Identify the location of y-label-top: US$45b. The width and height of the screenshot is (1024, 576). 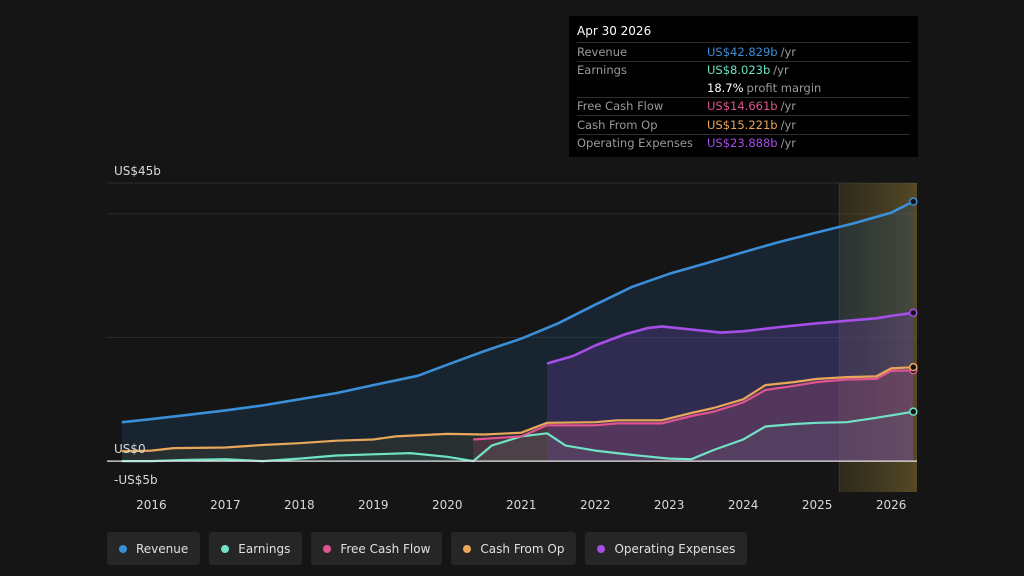
(137, 171).